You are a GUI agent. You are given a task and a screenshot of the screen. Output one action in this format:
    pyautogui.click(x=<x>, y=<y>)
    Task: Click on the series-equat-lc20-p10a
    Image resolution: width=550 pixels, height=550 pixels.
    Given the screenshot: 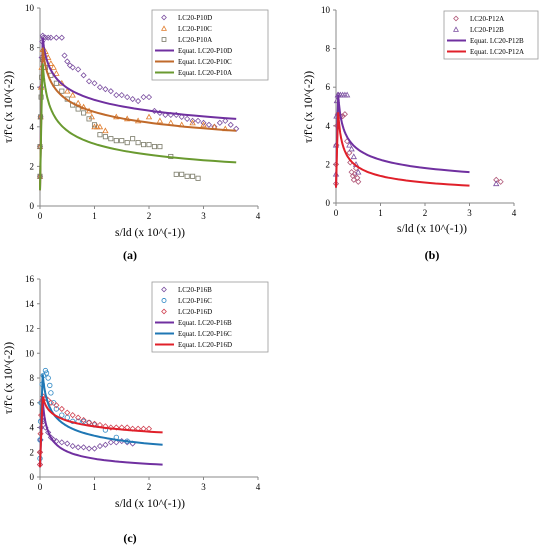 What is the action you would take?
    pyautogui.click(x=138, y=127)
    